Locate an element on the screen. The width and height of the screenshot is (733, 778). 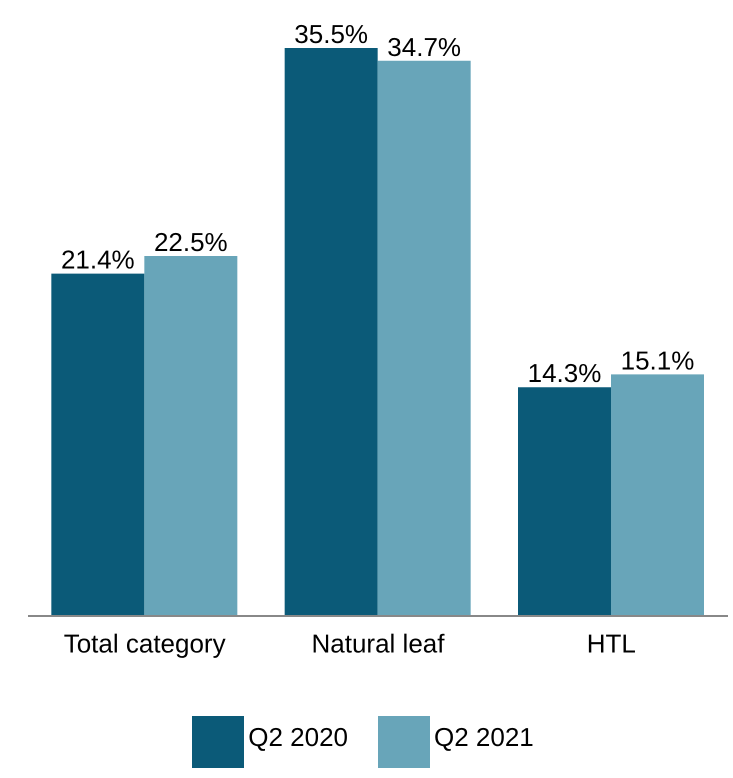
data-label: 21.4% is located at coordinates (97, 259).